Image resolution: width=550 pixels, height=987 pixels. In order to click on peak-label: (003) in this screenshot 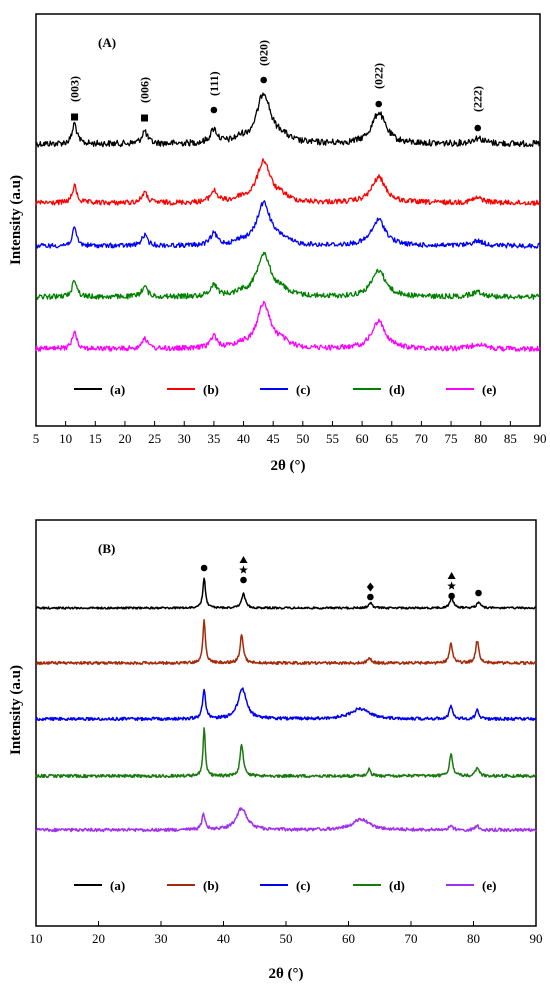, I will do `click(75, 89)`.